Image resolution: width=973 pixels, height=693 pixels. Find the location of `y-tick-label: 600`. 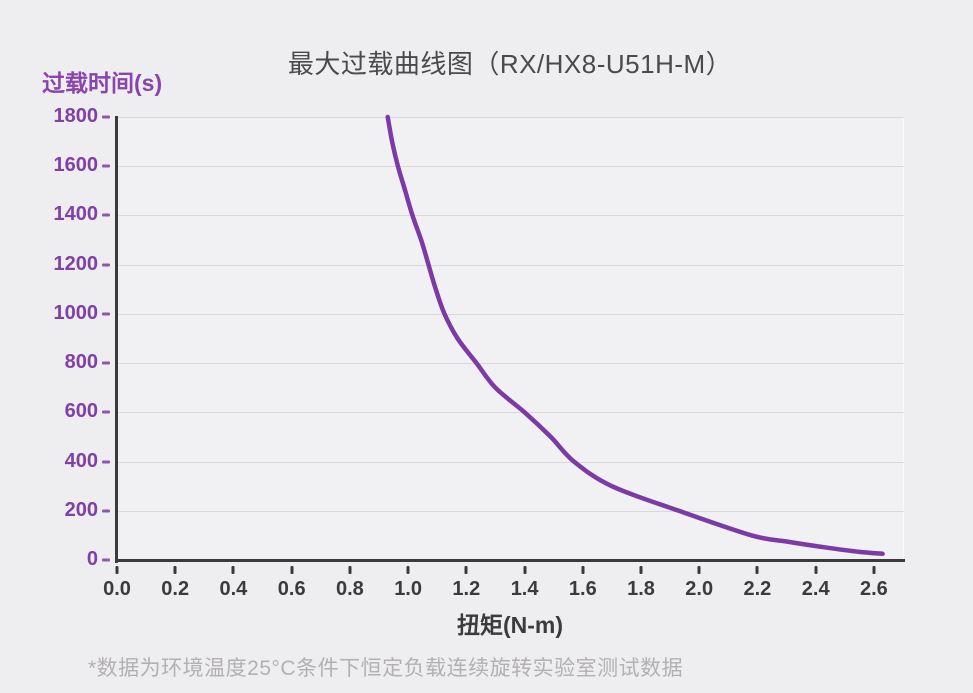

y-tick-label: 600 is located at coordinates (81, 411).